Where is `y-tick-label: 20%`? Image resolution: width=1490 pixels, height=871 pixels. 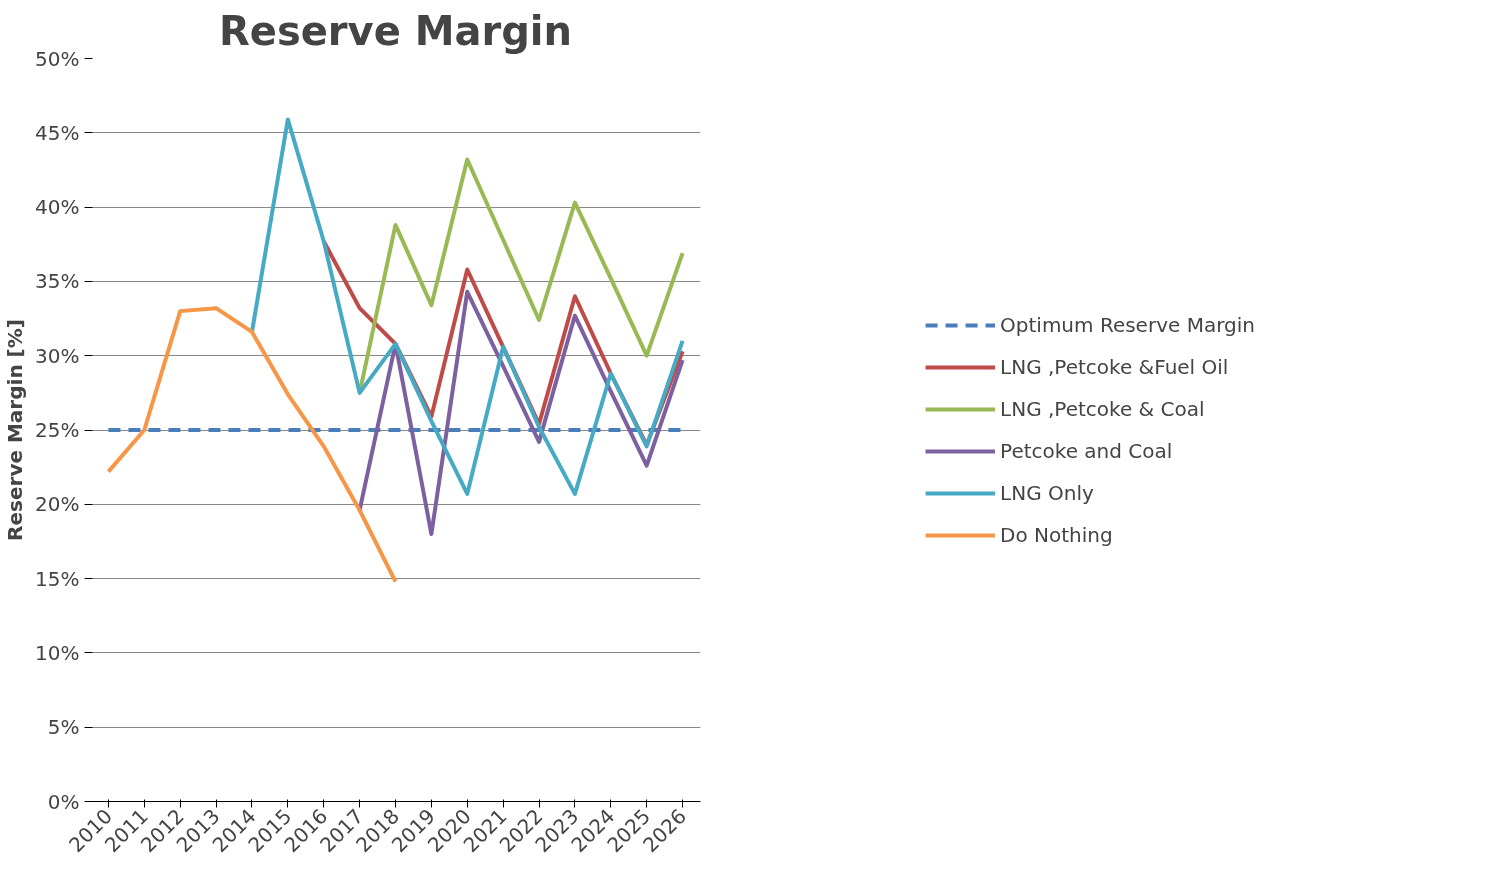
y-tick-label: 20% is located at coordinates (57, 504).